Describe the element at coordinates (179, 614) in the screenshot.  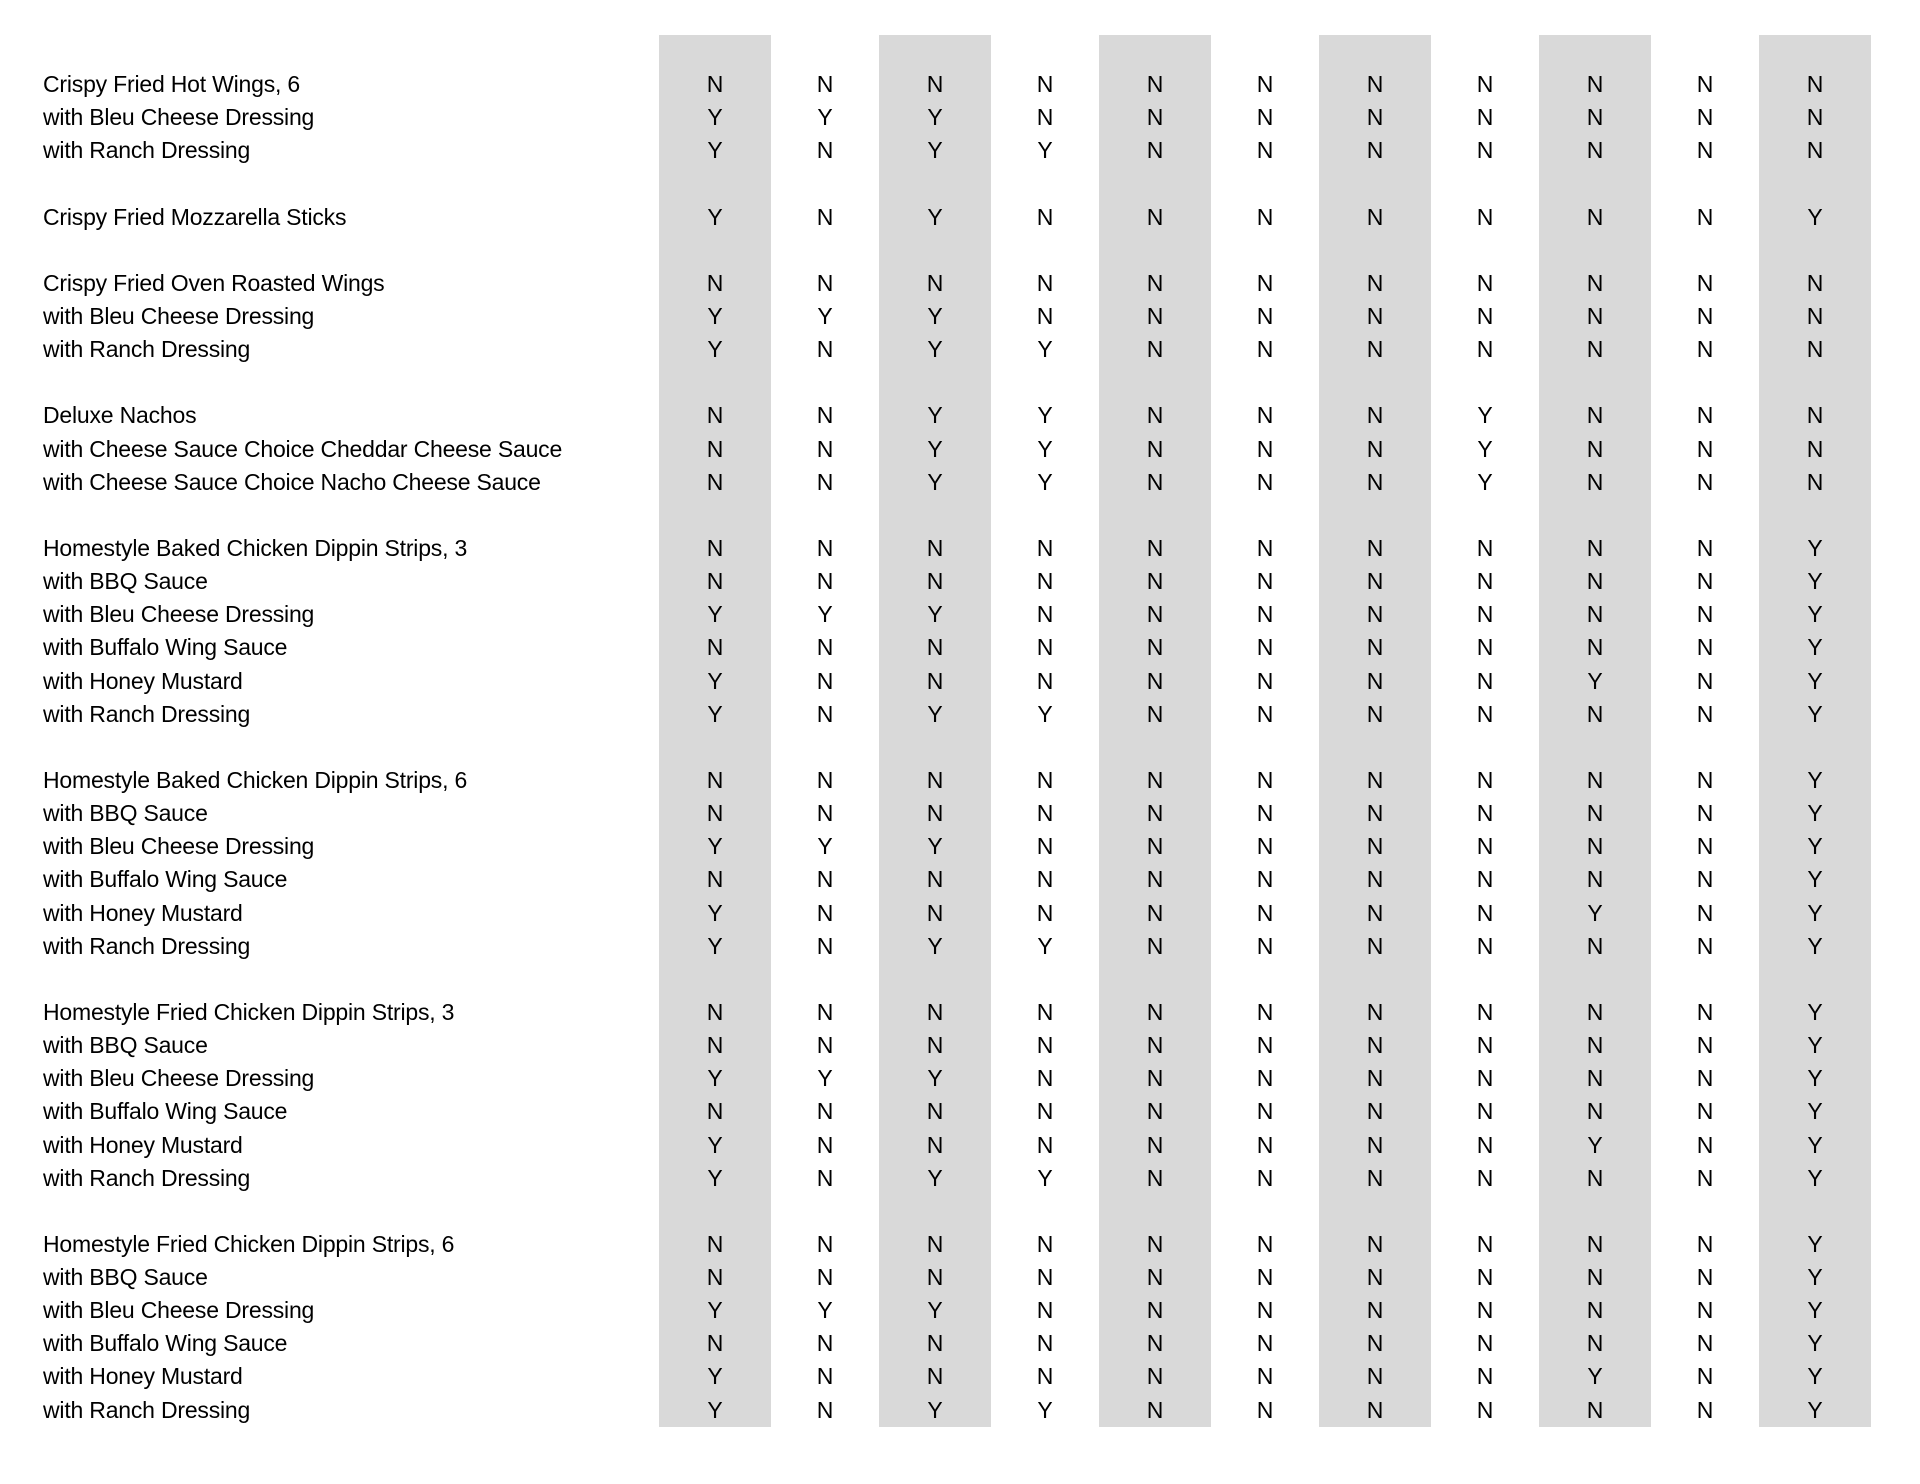
I see `item-label: with Bleu Cheese Dressing` at that location.